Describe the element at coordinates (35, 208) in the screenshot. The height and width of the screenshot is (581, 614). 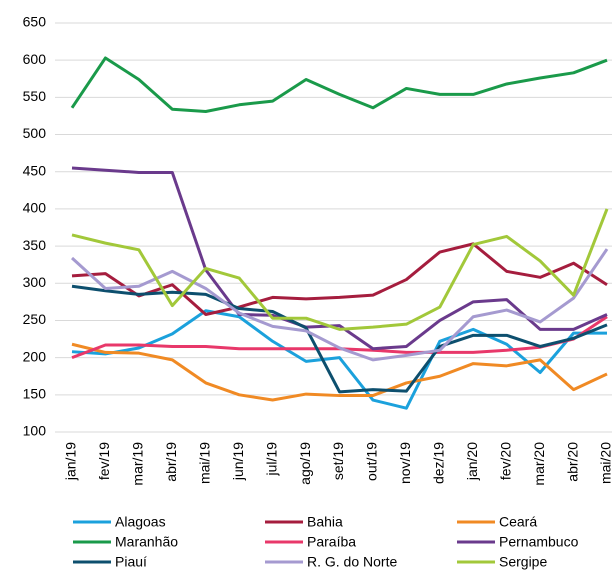
I see `y-tick-label: 400` at that location.